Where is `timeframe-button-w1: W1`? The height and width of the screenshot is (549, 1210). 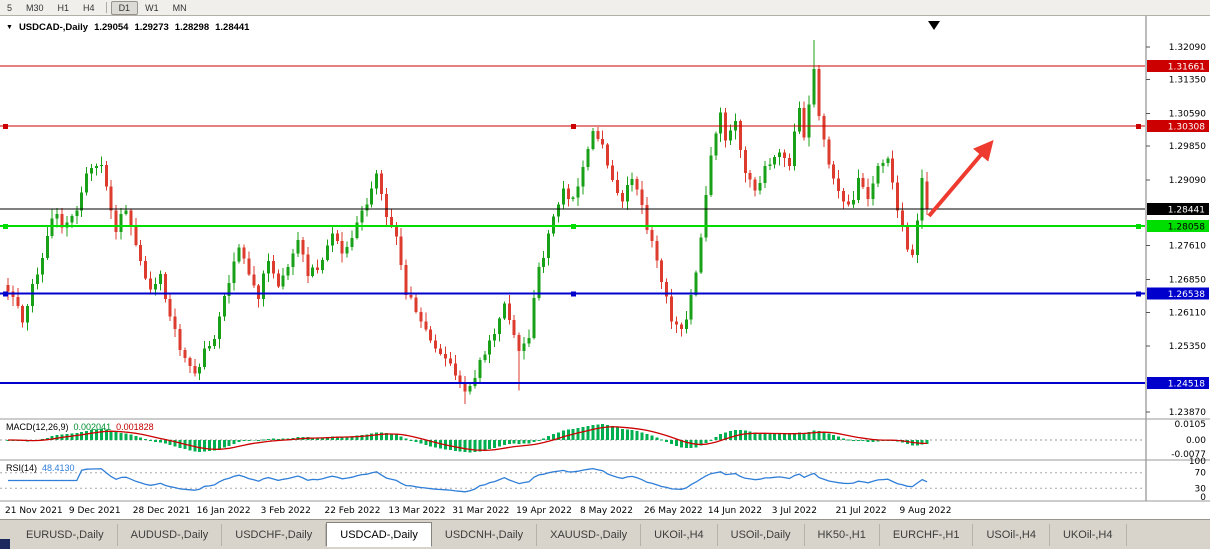 timeframe-button-w1: W1 is located at coordinates (152, 7).